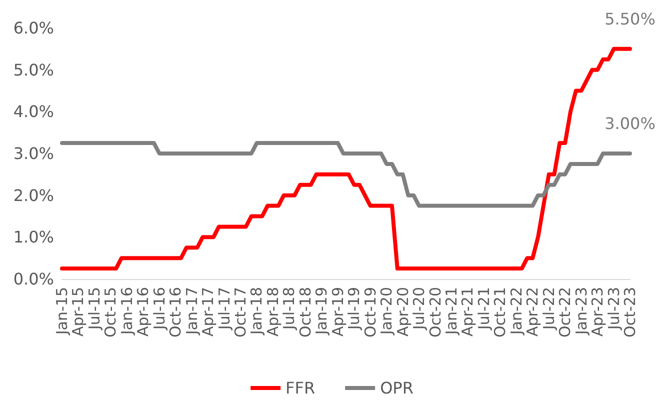 The image size is (664, 407). I want to click on x-tick-label: Apr-18, so click(273, 311).